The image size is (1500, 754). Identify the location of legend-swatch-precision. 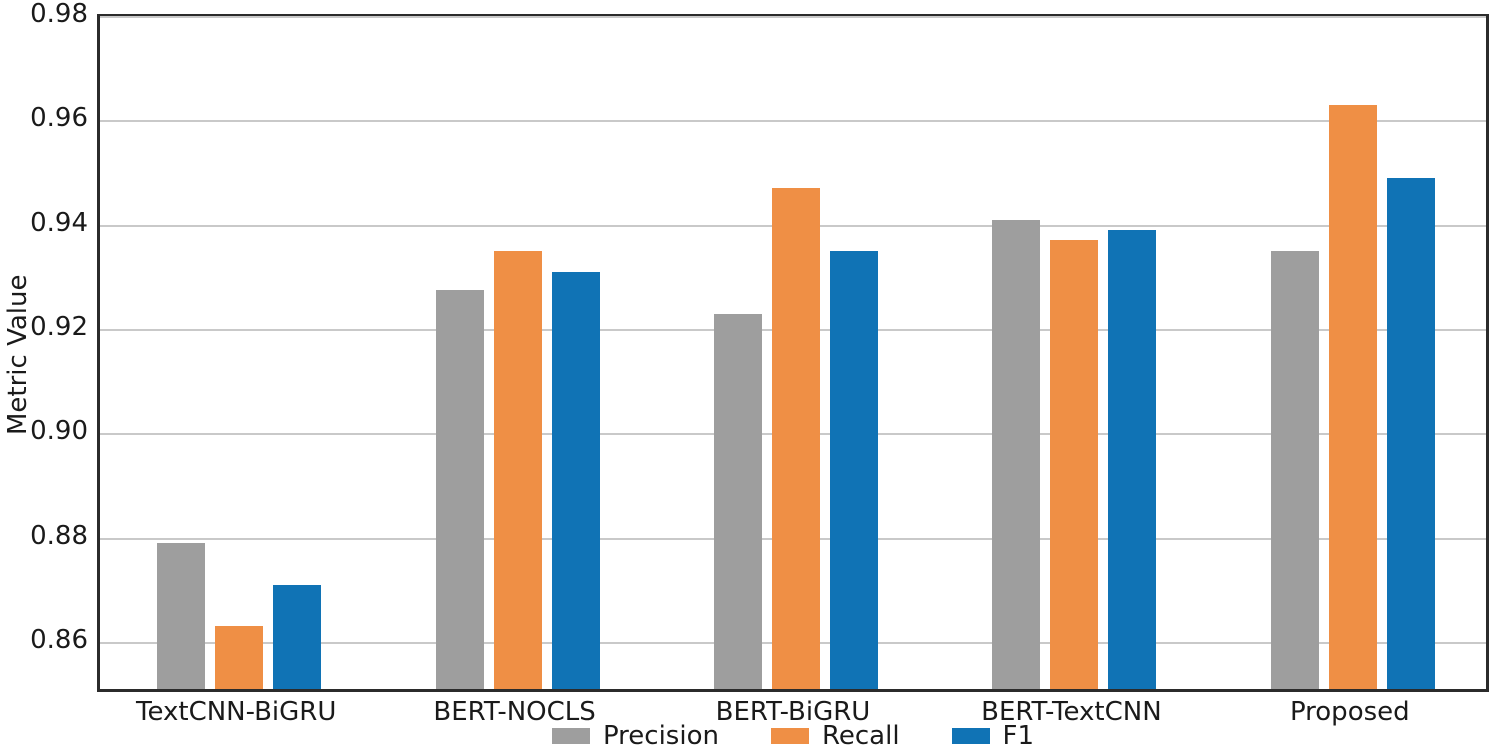
(570, 736).